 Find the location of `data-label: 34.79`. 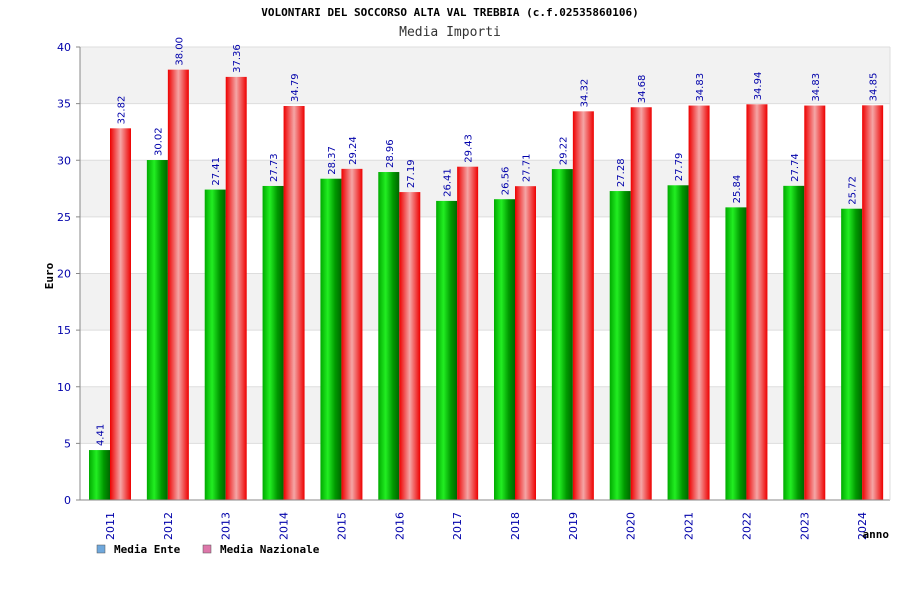

data-label: 34.79 is located at coordinates (295, 87).